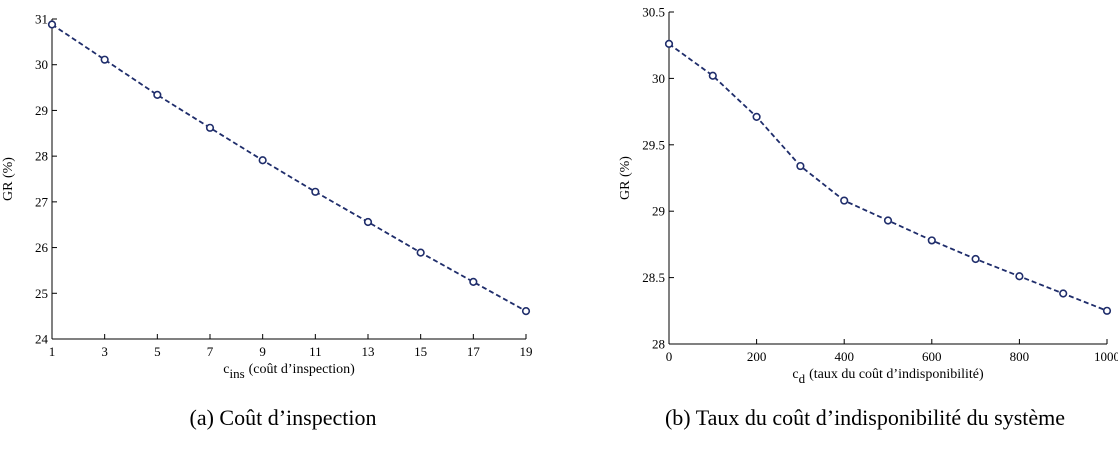 Image resolution: width=1118 pixels, height=454 pixels. I want to click on y-tick-label: 31, so click(41, 19).